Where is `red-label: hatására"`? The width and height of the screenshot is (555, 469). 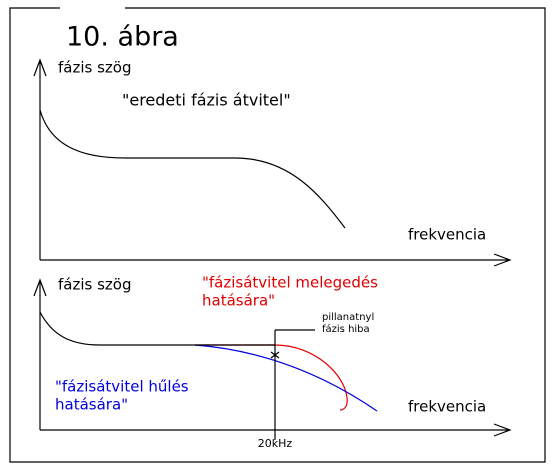
red-label: hatására" is located at coordinates (238, 301).